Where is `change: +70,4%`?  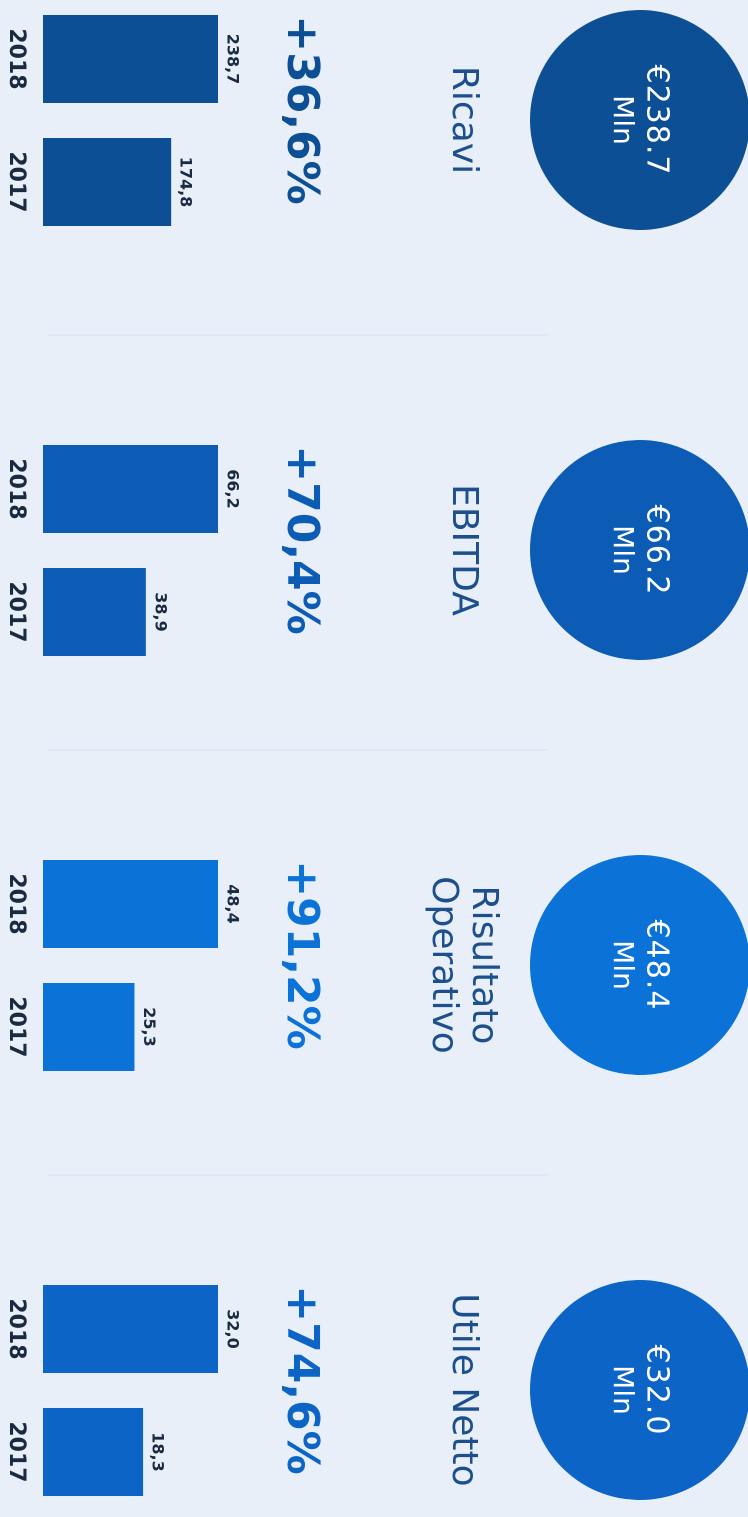
change: +70,4% is located at coordinates (302, 540).